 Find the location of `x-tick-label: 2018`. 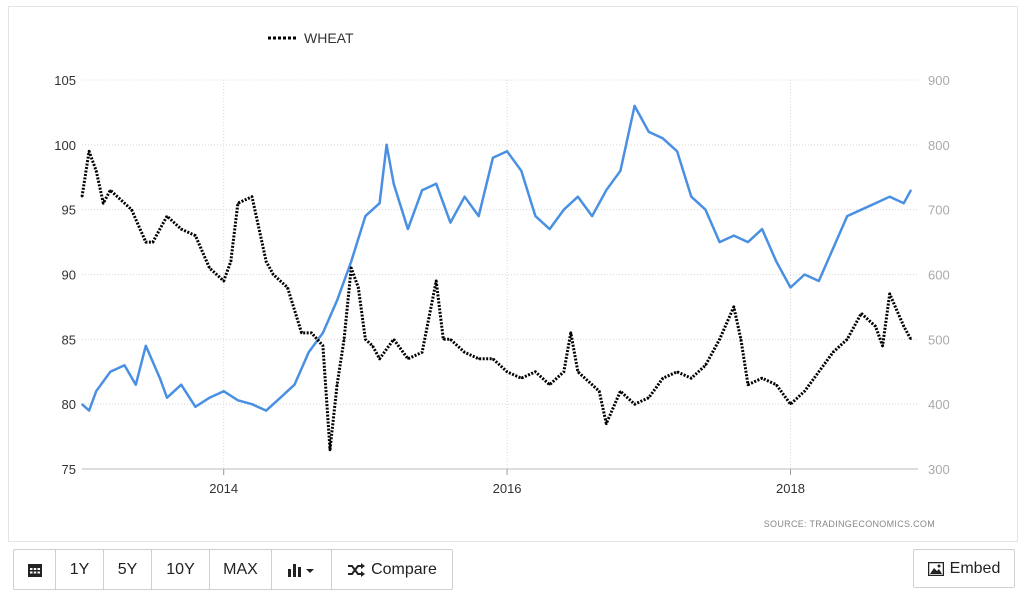

x-tick-label: 2018 is located at coordinates (790, 488).